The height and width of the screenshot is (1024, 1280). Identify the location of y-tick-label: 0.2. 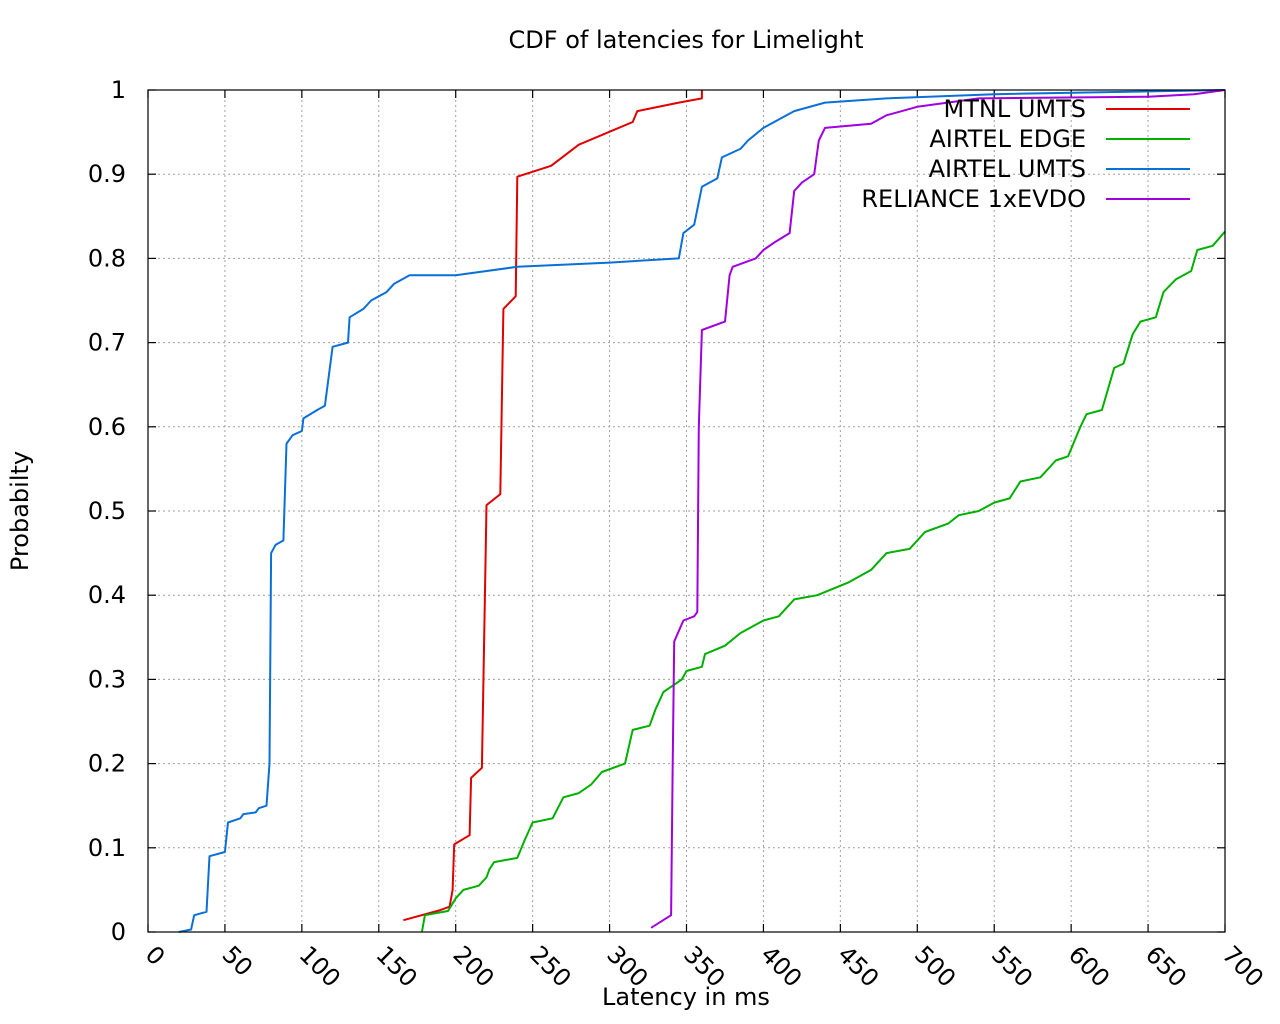
(107, 764).